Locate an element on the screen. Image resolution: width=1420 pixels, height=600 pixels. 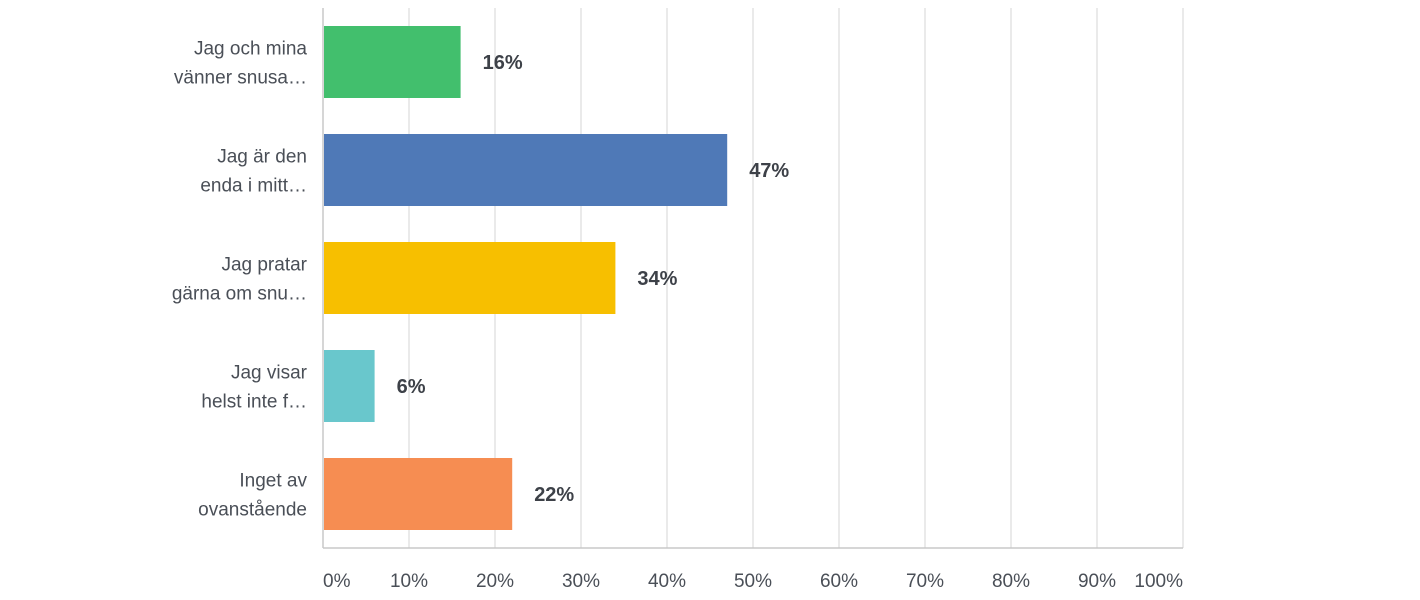
value-label: 22% is located at coordinates (554, 495).